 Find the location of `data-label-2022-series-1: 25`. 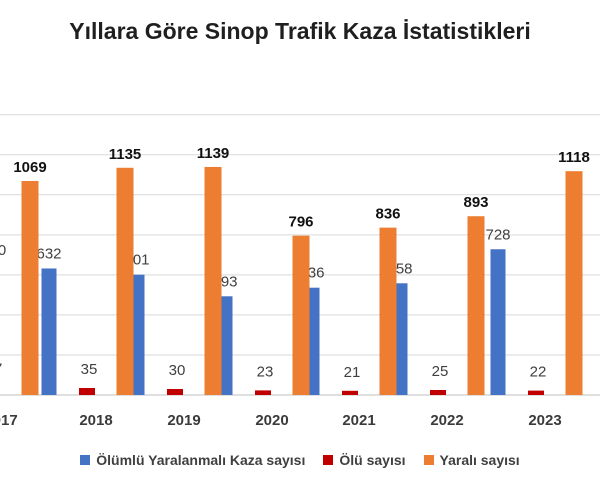

data-label-2022-series-1: 25 is located at coordinates (440, 371).